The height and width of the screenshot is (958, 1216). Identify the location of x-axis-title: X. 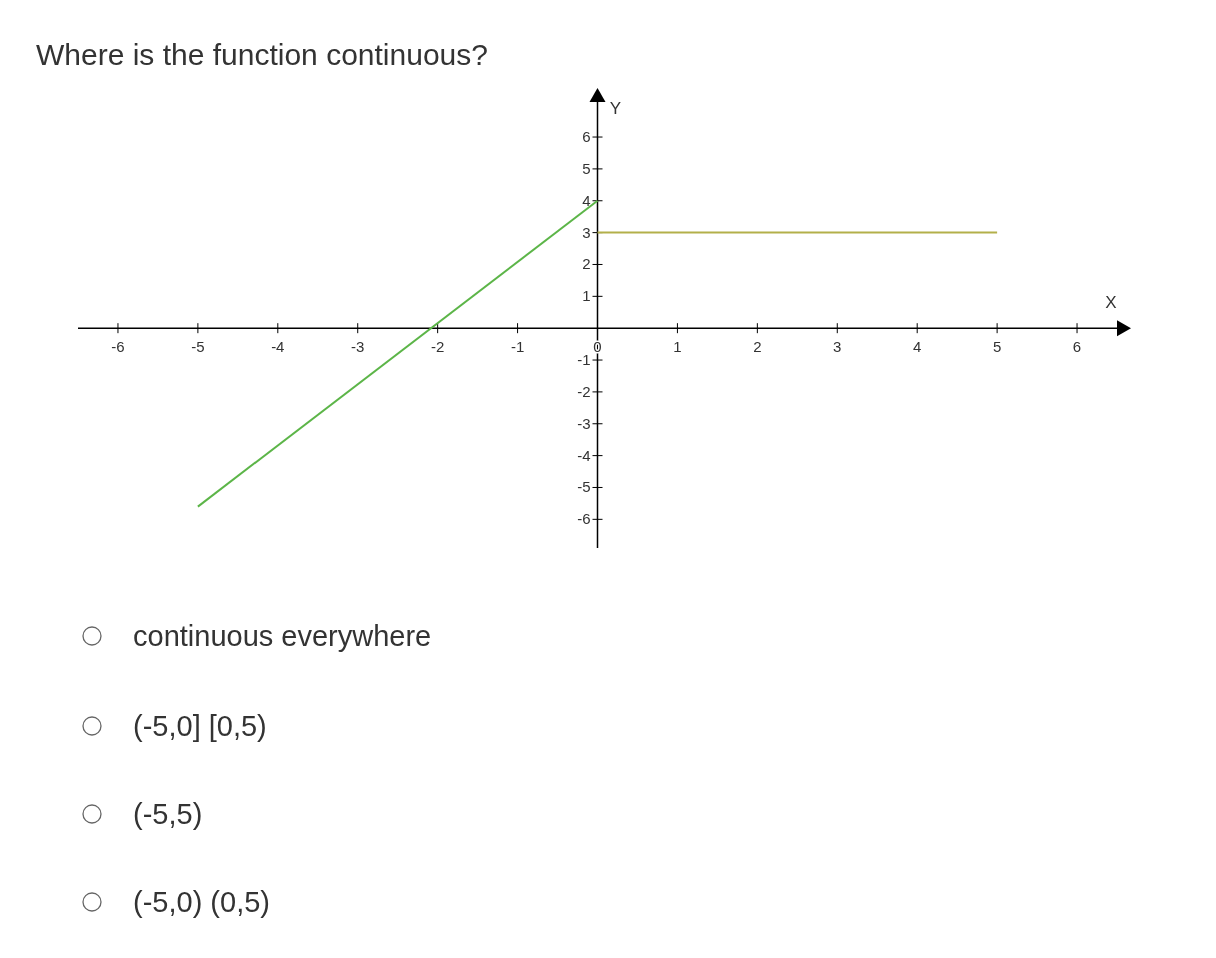
(1111, 303).